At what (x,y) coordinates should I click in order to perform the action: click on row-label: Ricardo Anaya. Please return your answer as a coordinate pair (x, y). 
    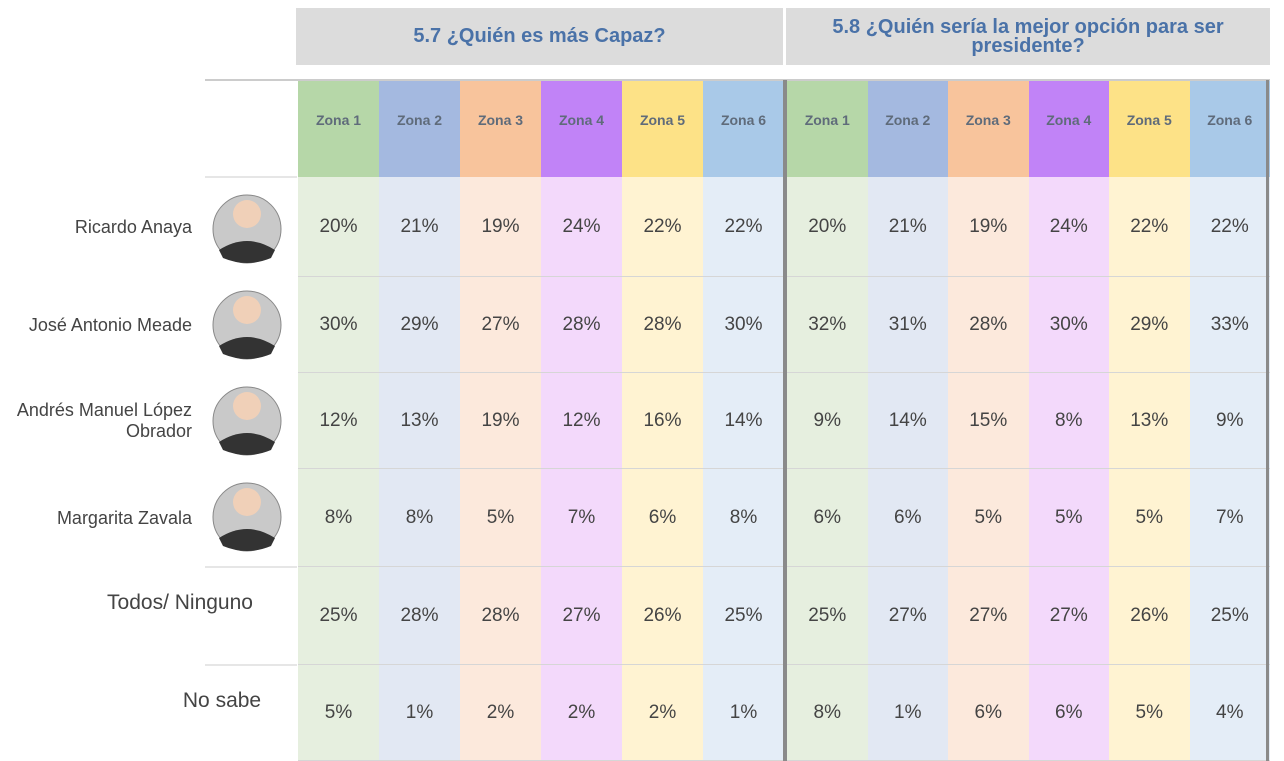
    Looking at the image, I should click on (133, 226).